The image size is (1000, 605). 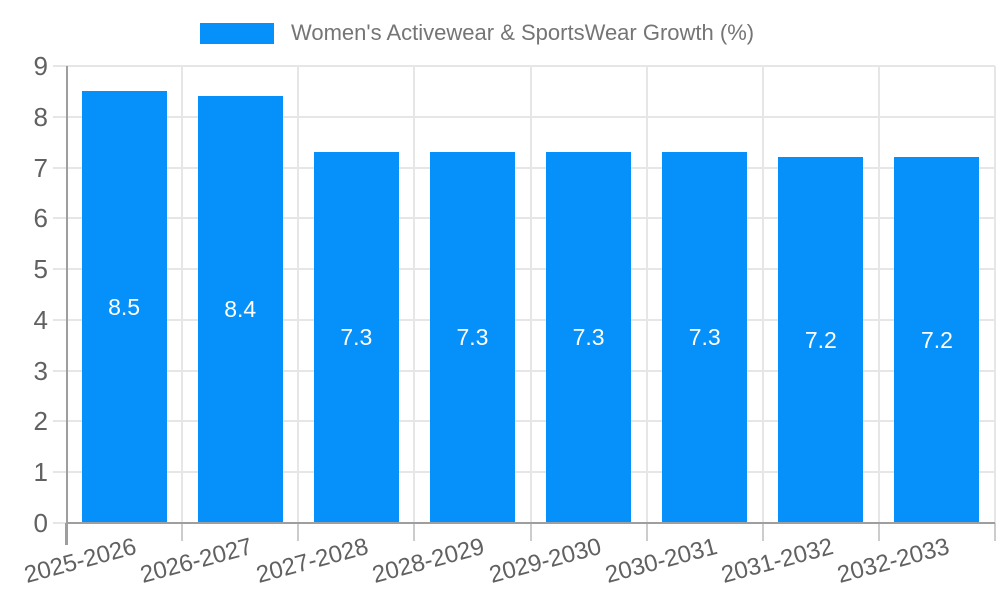 I want to click on y-tick-label: 9, so click(x=40, y=66).